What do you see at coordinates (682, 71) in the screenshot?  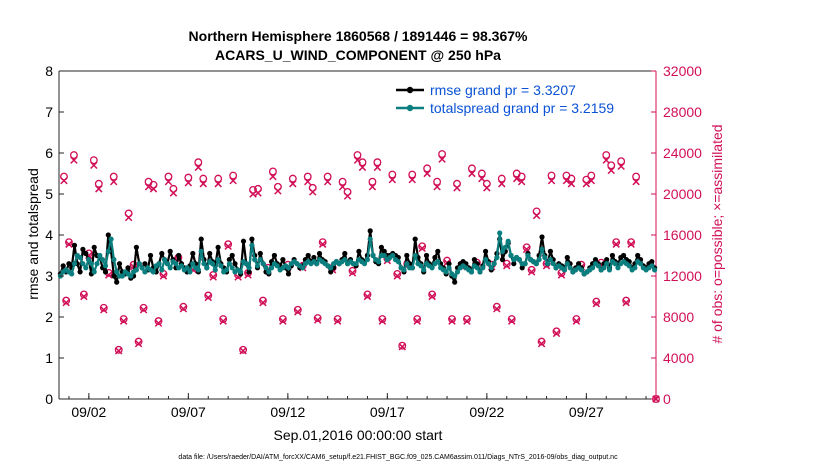 I see `y-right-tick-label: 32000` at bounding box center [682, 71].